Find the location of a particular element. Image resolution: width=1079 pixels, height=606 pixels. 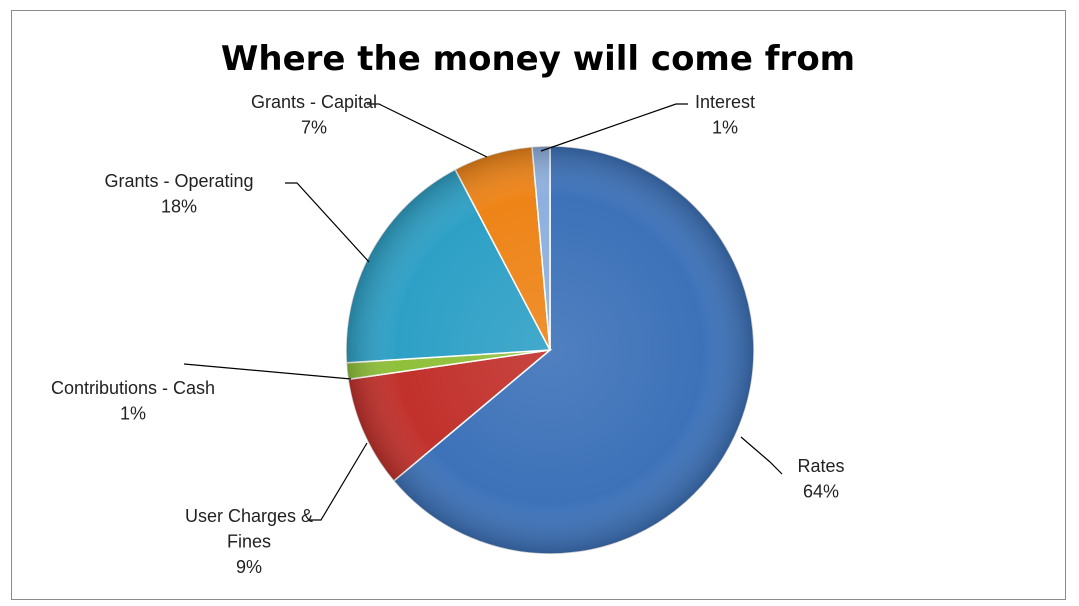

data-label: Interest 1% is located at coordinates (725, 115).